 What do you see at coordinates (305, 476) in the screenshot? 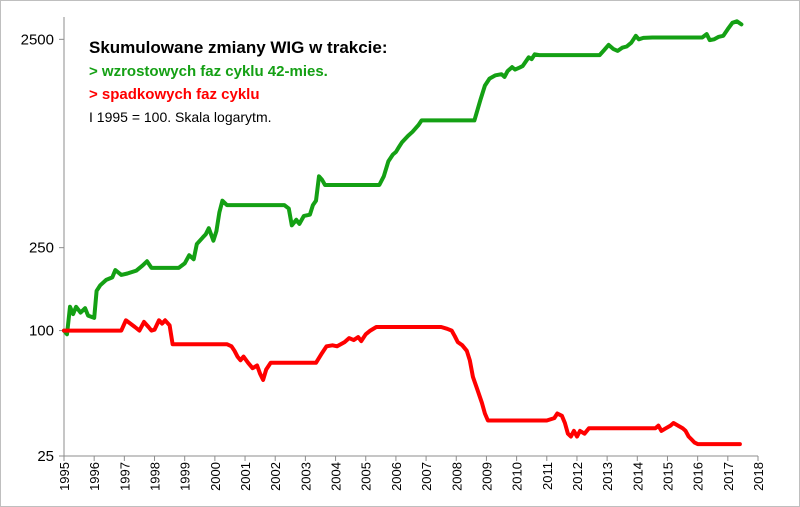
I see `x-tick-label: 2003` at bounding box center [305, 476].